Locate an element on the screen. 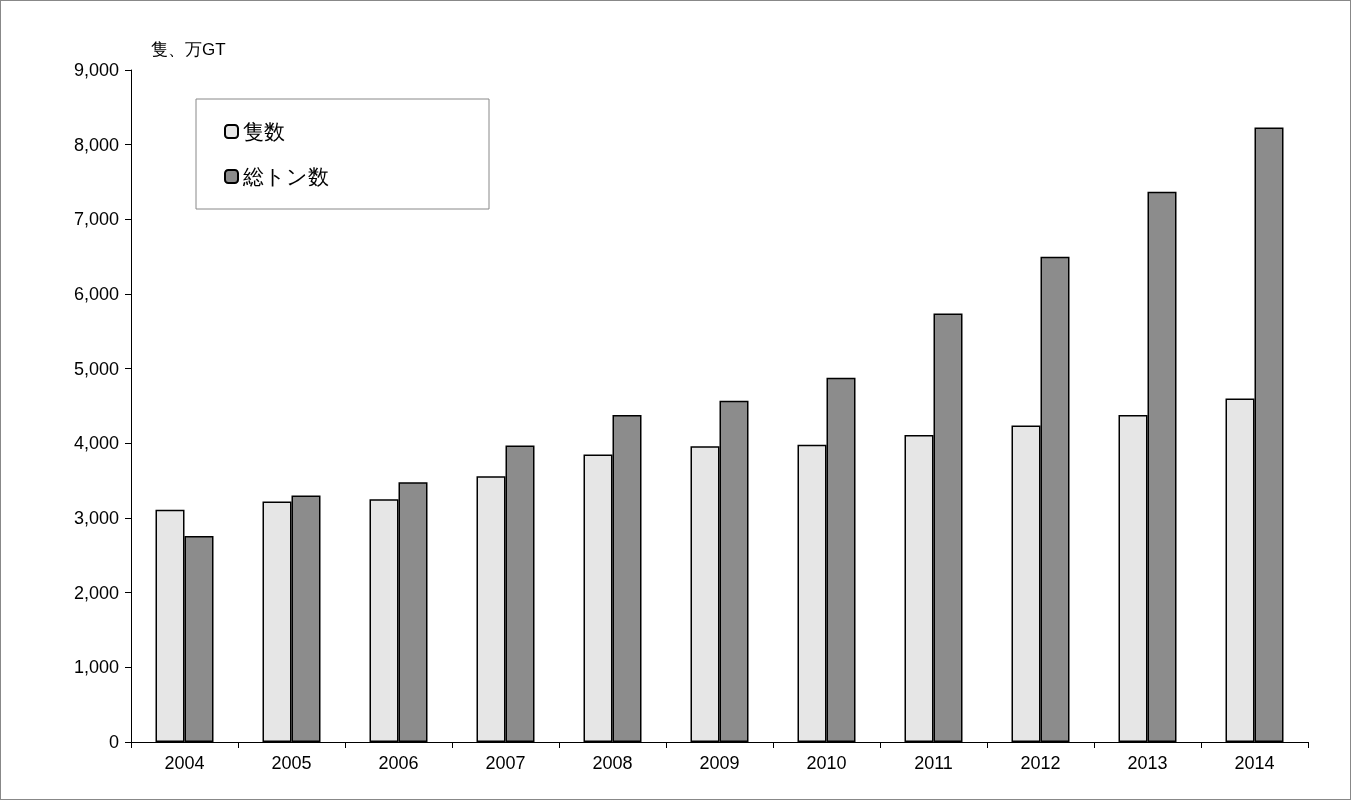  y-tick-label: 9,000 is located at coordinates (96, 70).